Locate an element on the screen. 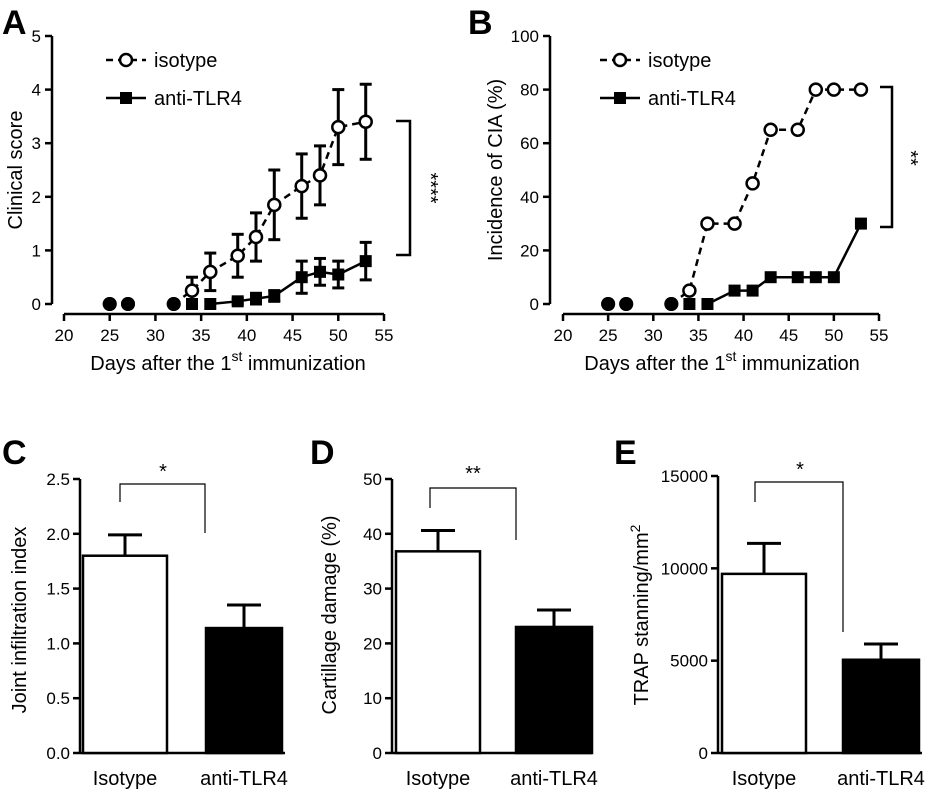  x-tick-label-a: 25 is located at coordinates (109, 335).